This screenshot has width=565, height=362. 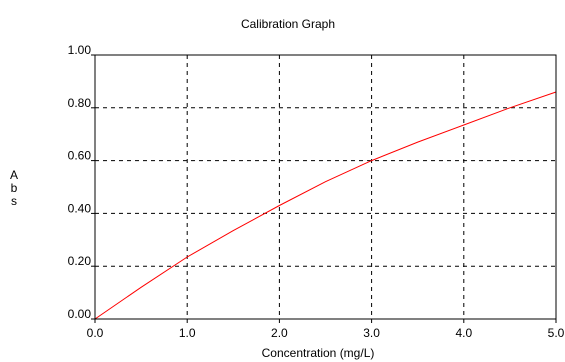 I want to click on y-axis-label: Abs, so click(x=14, y=188).